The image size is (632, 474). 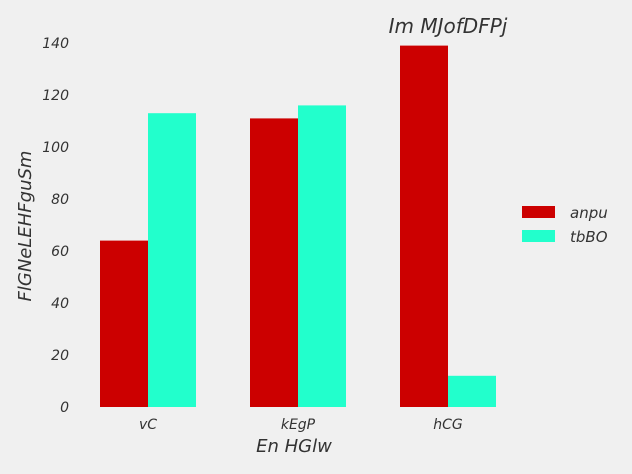 What do you see at coordinates (538, 236) in the screenshot?
I see `legend-swatch-tbBO` at bounding box center [538, 236].